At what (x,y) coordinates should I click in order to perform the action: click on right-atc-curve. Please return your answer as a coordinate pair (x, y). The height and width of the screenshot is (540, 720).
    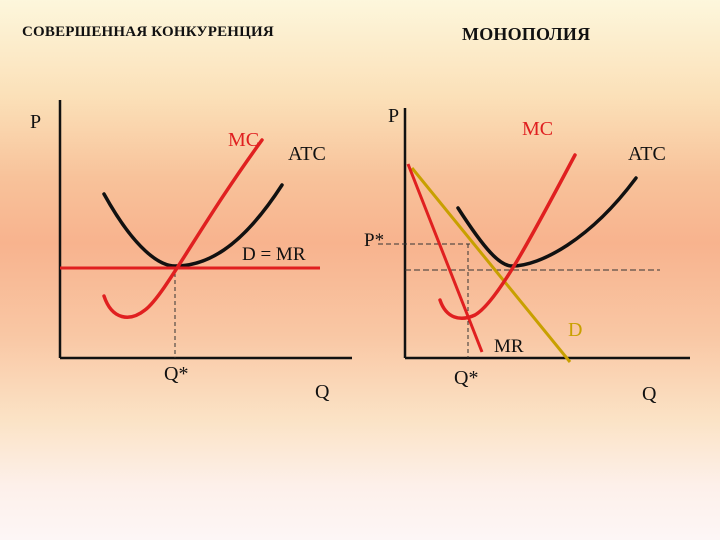
    Looking at the image, I should click on (547, 222).